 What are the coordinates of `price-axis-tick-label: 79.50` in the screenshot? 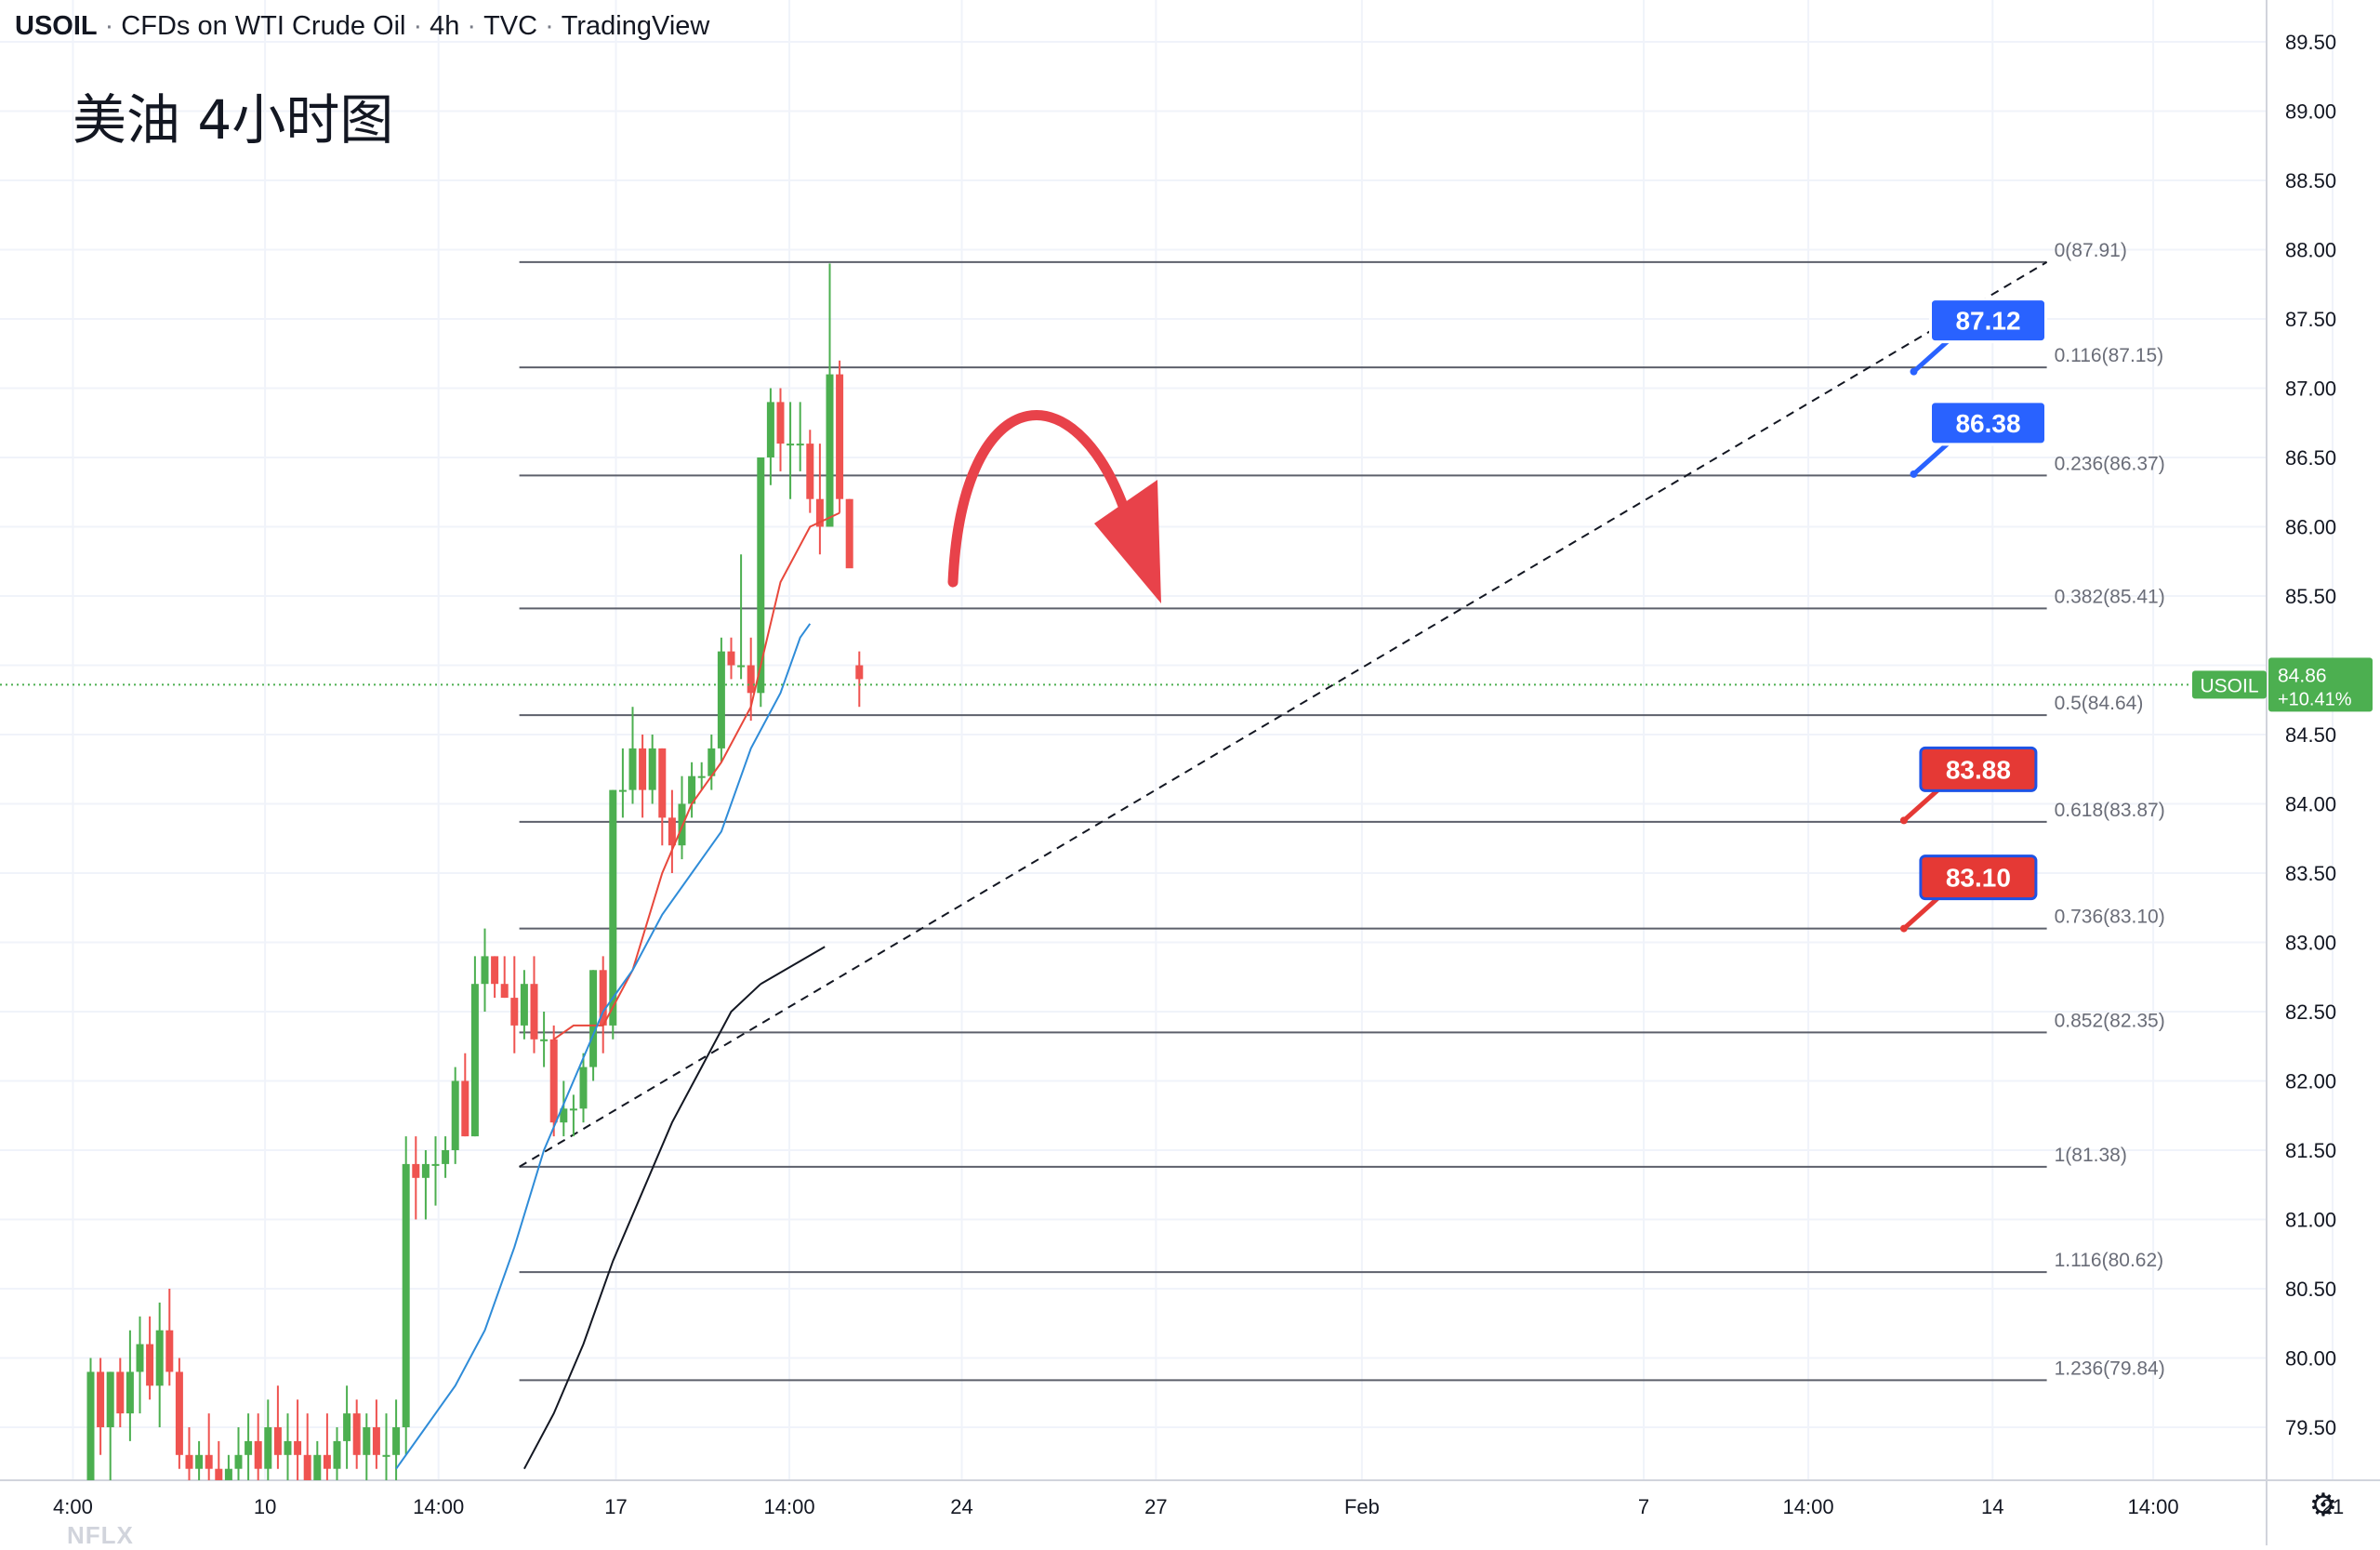 It's located at (2310, 1427).